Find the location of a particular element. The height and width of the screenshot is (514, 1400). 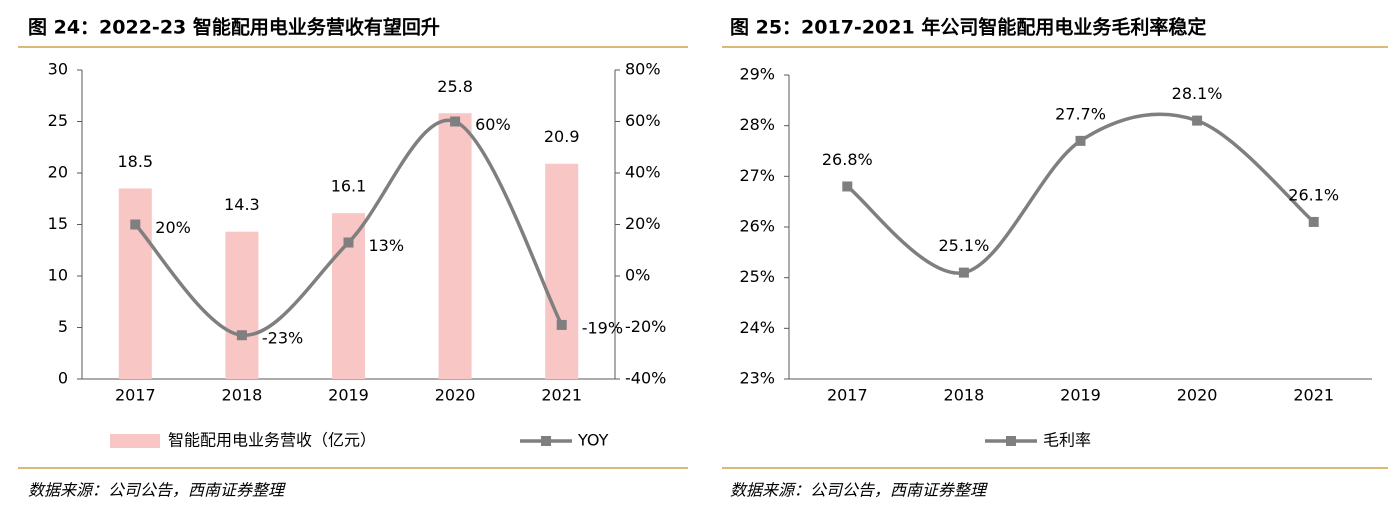

value-label: 14.3 is located at coordinates (242, 204).